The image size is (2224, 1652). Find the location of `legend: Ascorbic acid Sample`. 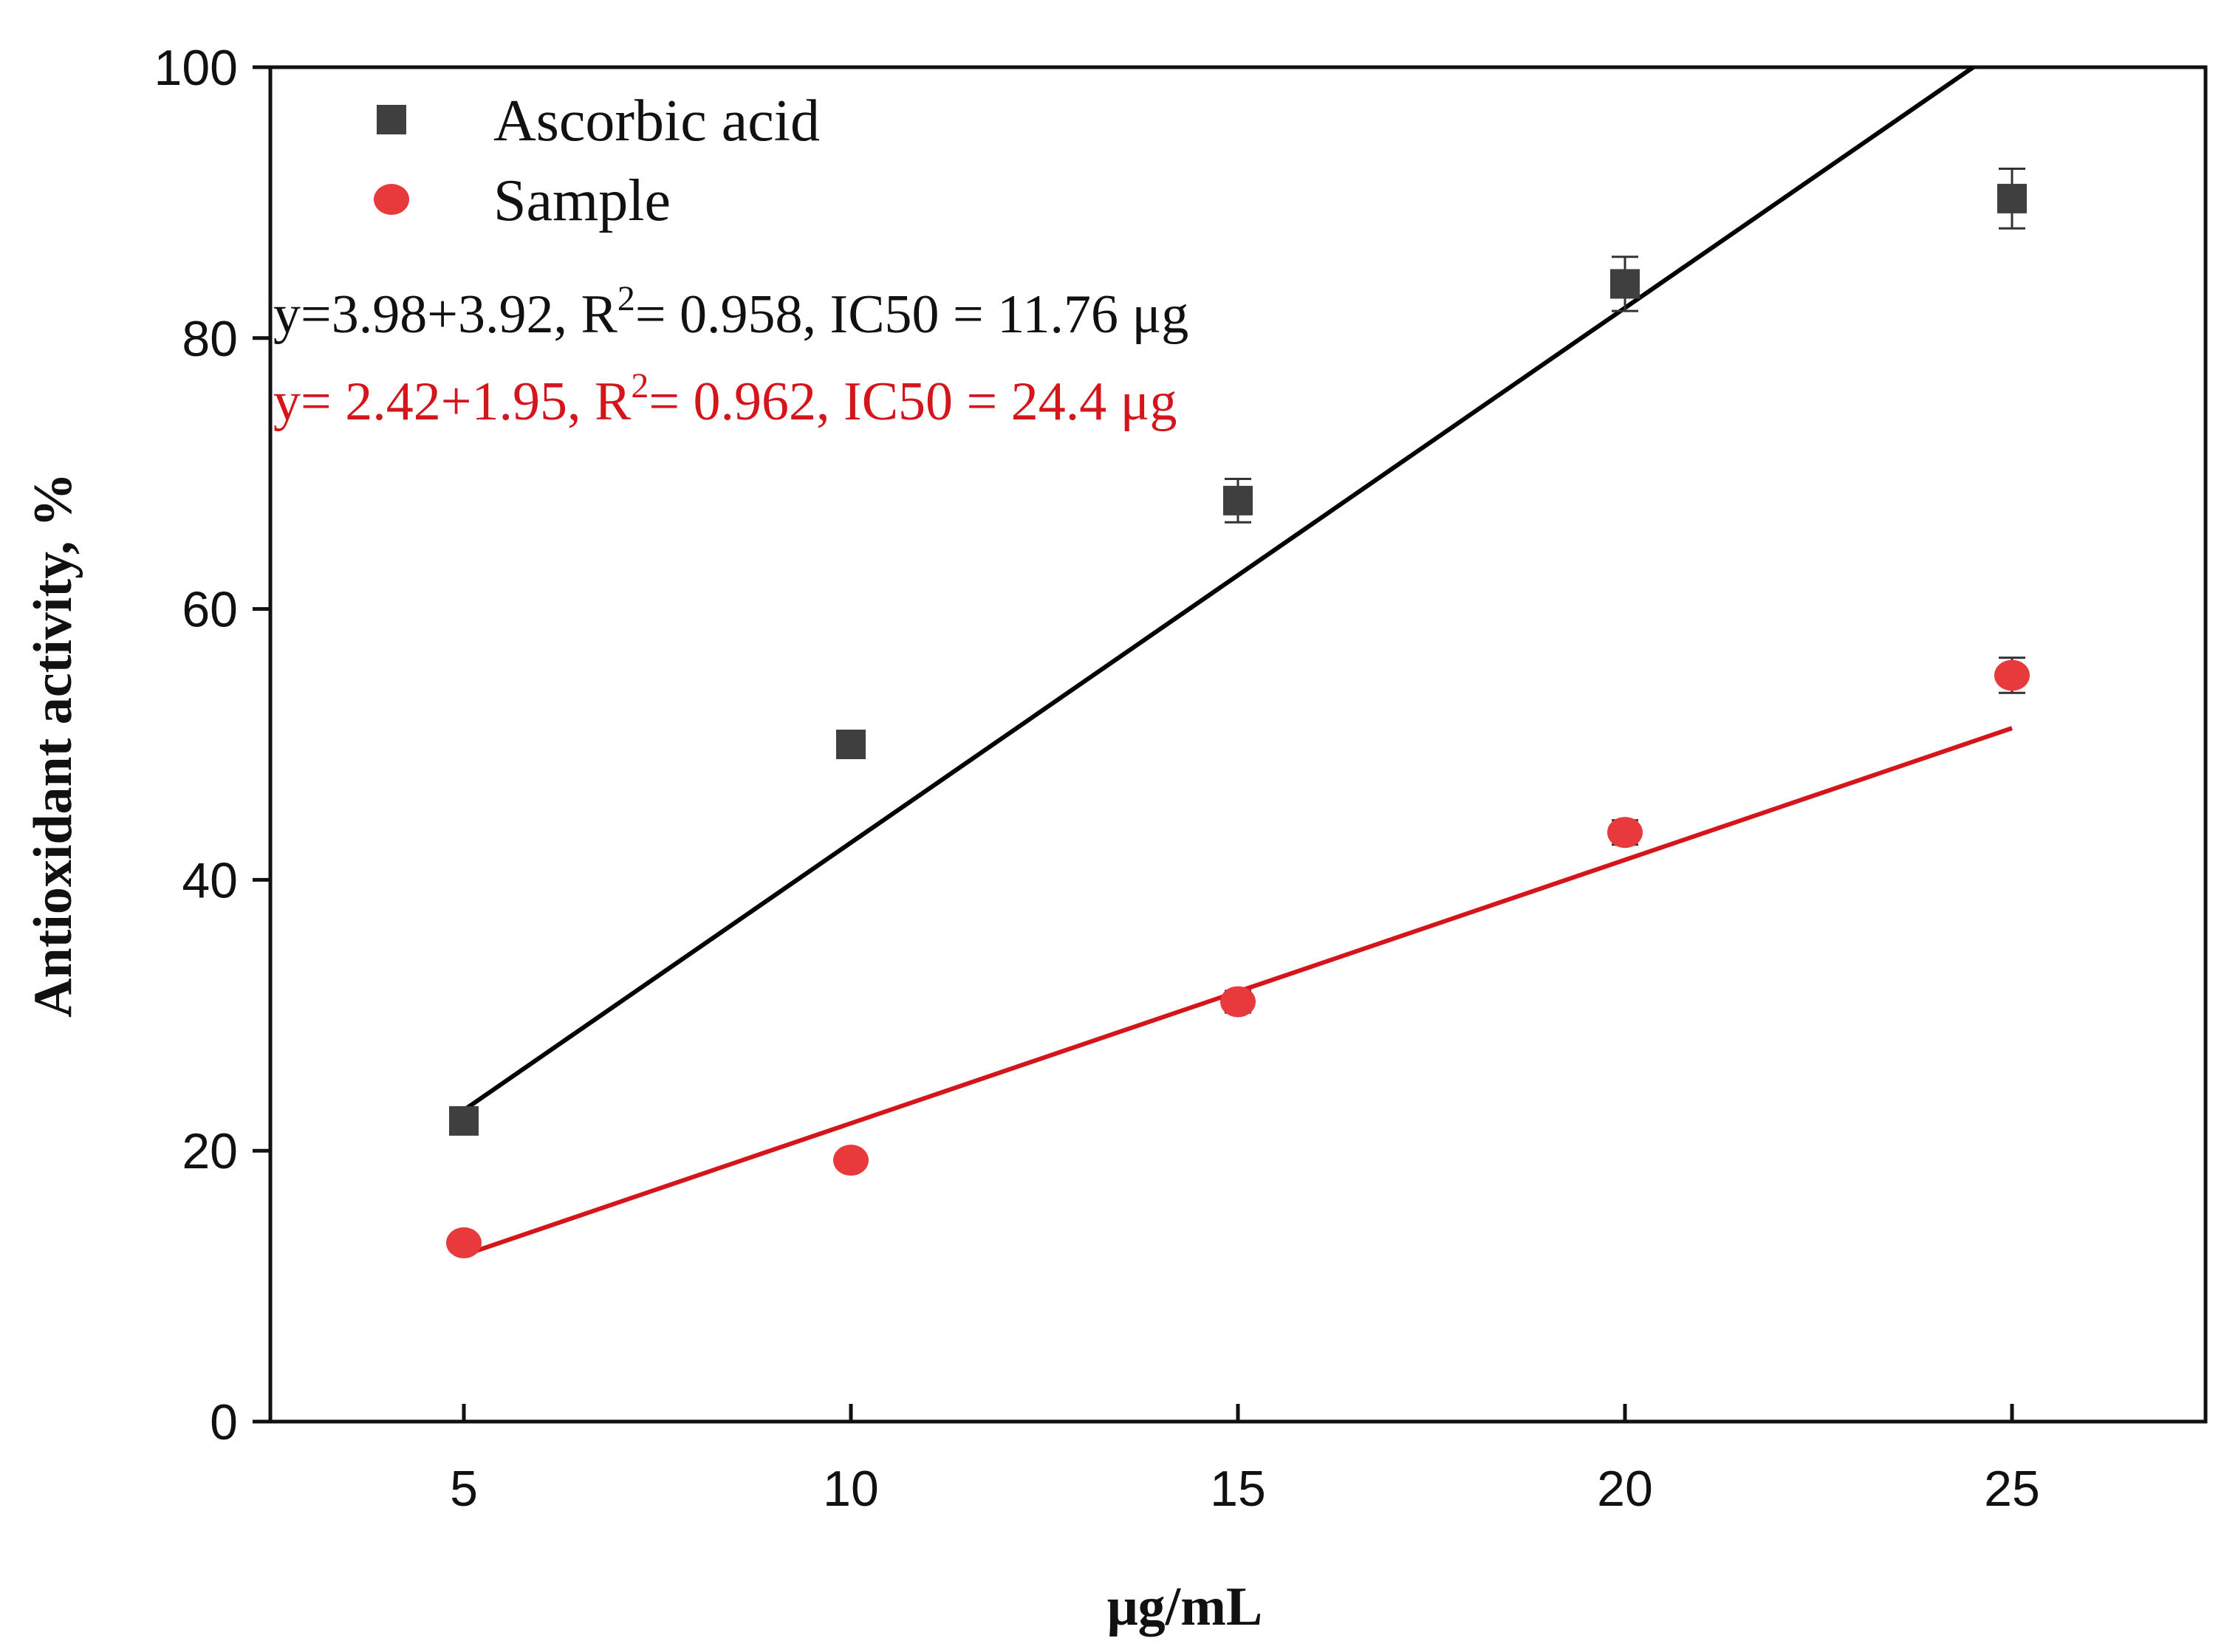

legend: Ascorbic acid Sample is located at coordinates (597, 161).